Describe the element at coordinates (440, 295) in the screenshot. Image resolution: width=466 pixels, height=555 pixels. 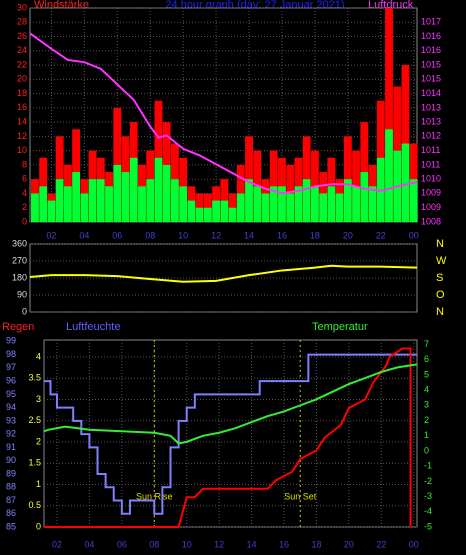
I see `y2-tick-label: O` at that location.